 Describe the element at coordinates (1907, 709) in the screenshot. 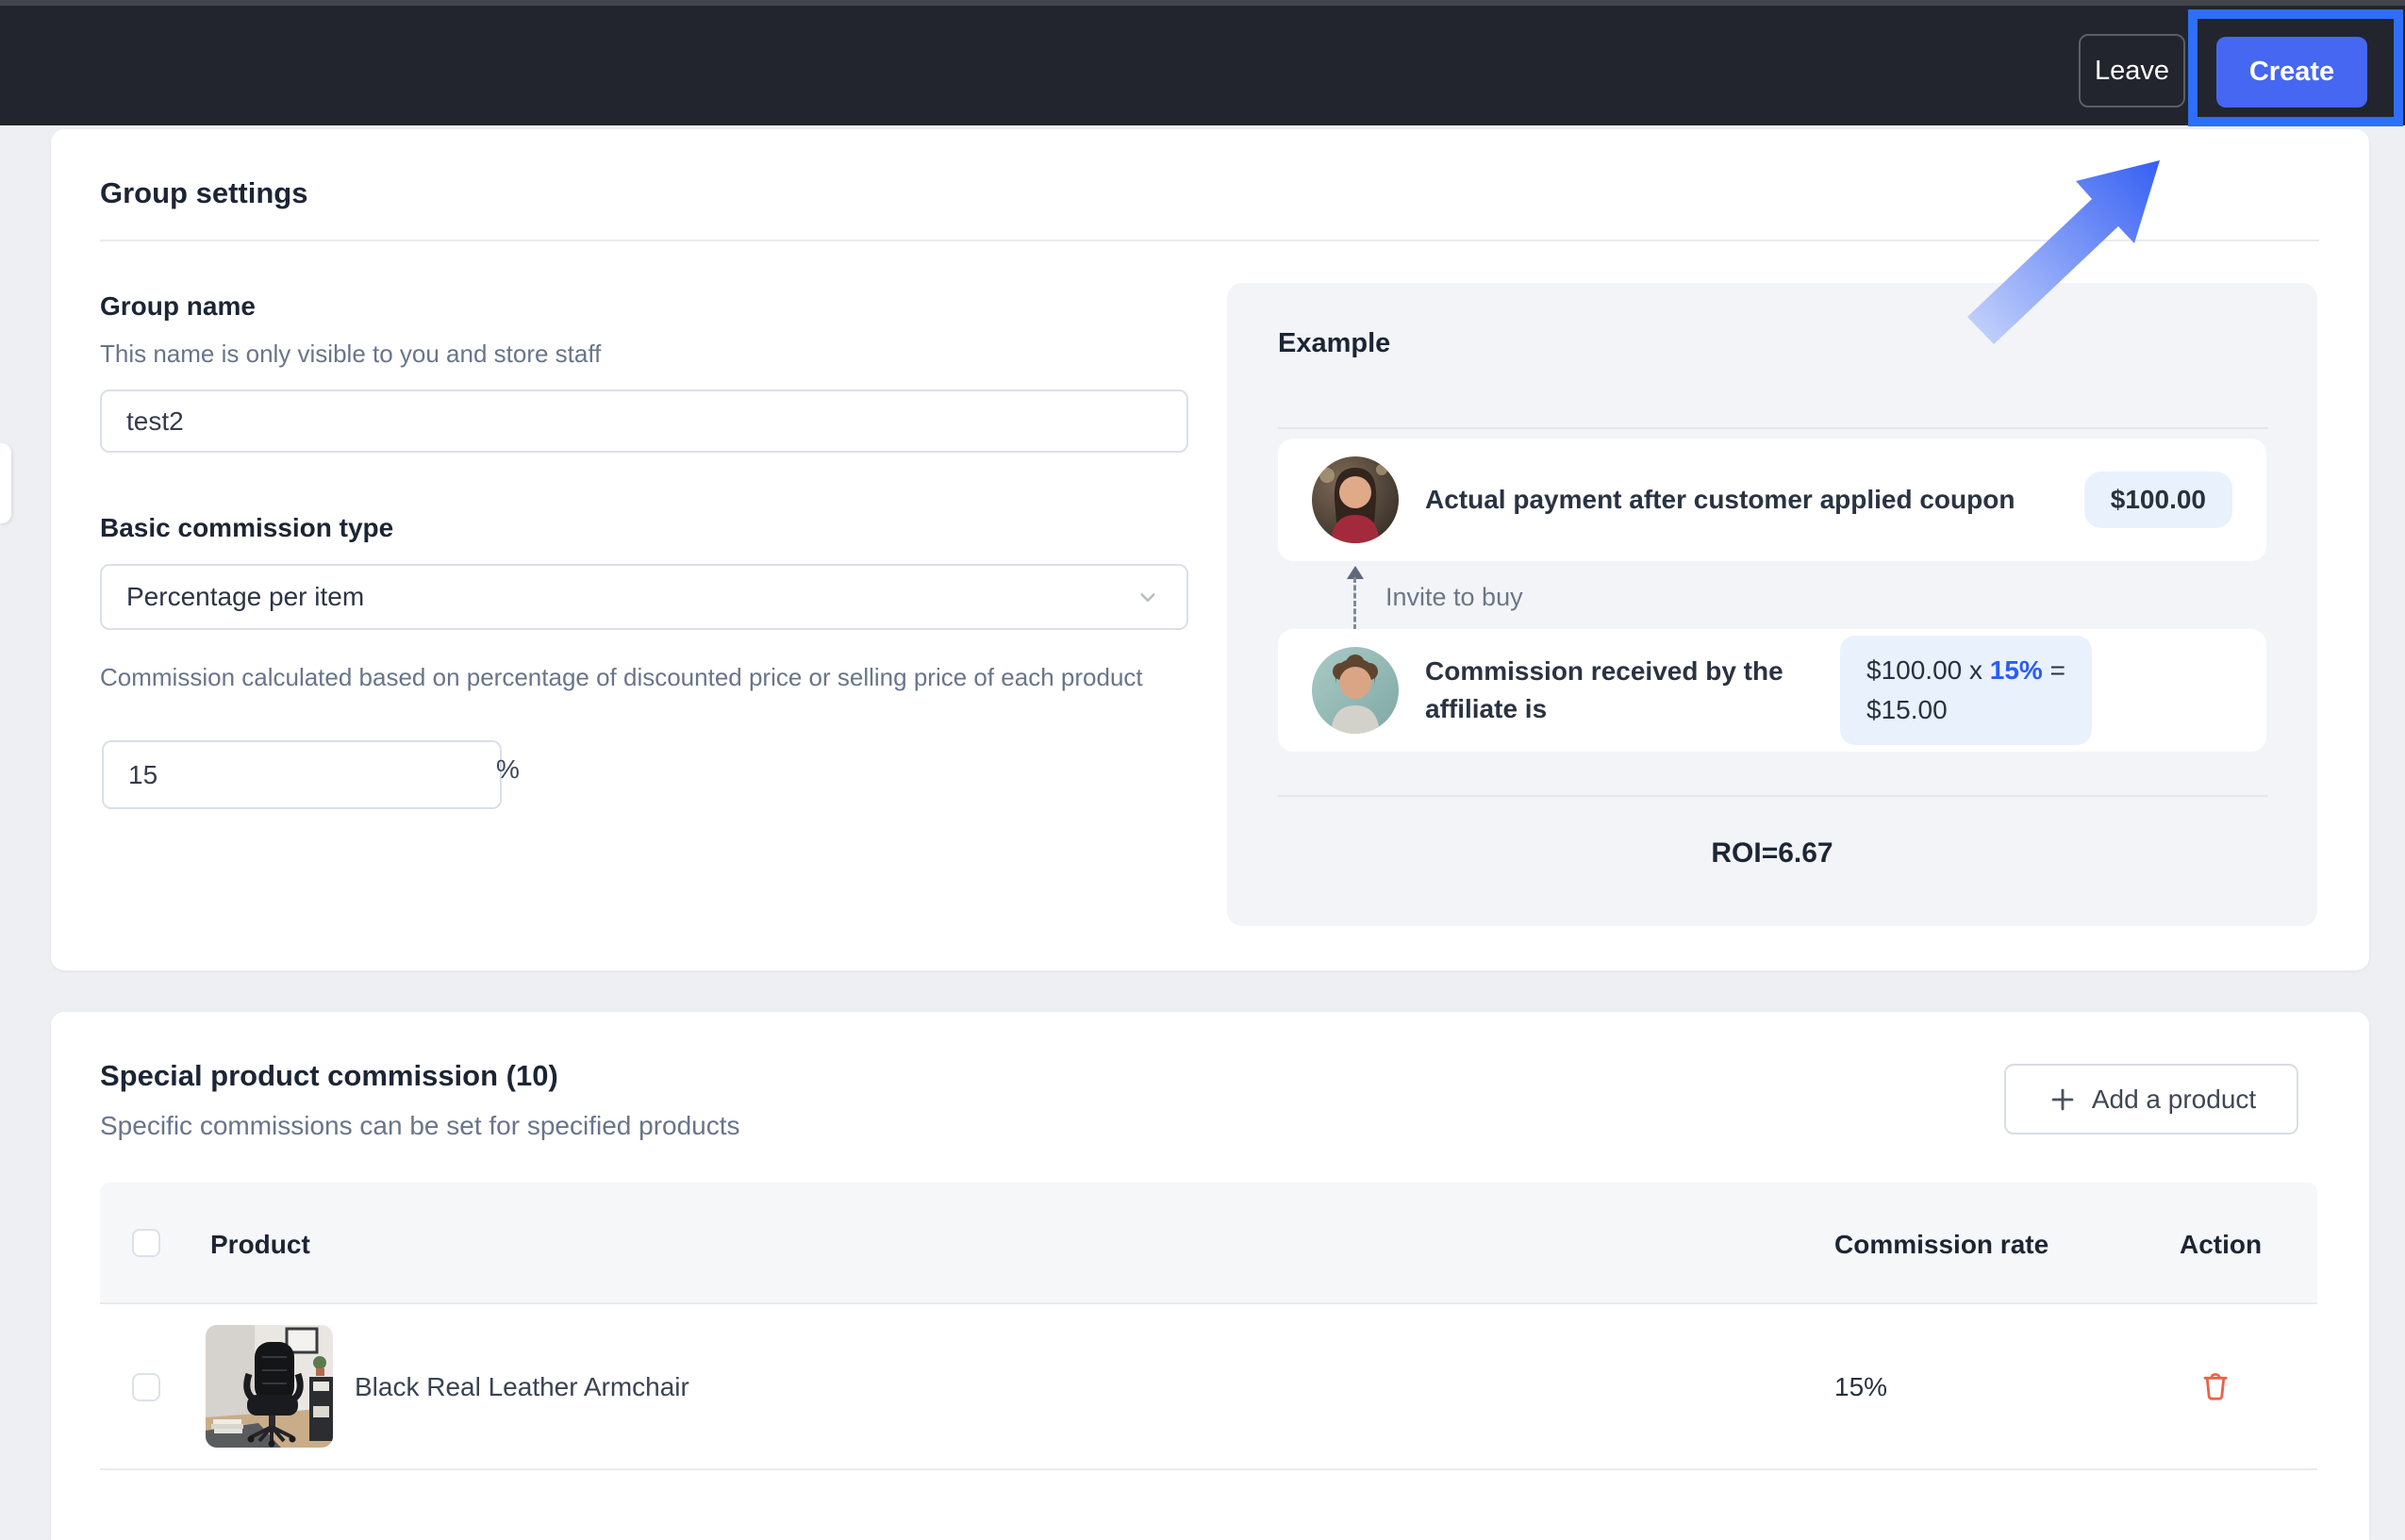

I see `formula-result: $15.00` at that location.